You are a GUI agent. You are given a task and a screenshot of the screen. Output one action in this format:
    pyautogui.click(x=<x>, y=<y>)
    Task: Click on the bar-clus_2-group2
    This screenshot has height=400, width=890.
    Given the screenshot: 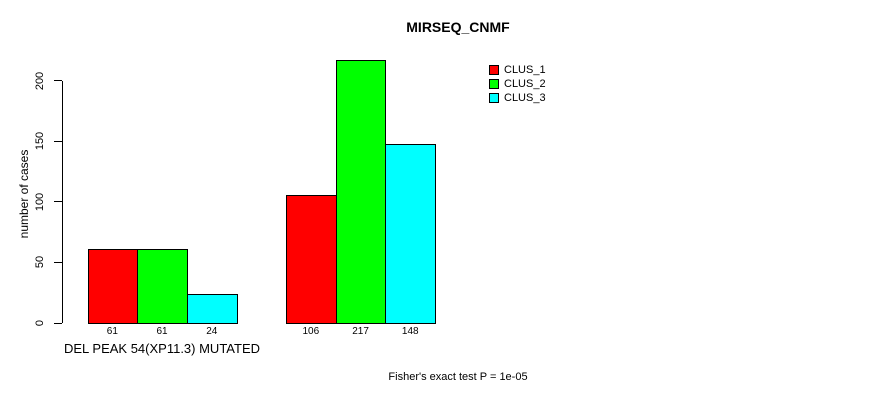 What is the action you would take?
    pyautogui.click(x=361, y=192)
    